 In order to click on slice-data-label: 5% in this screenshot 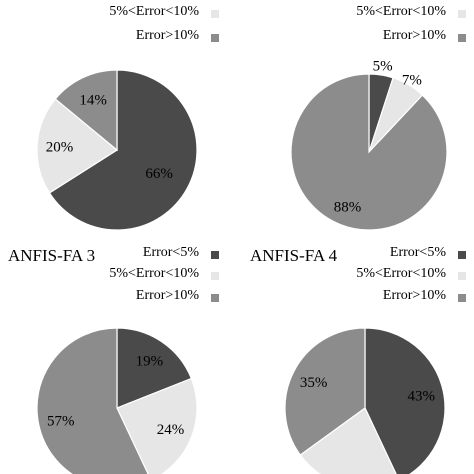, I will do `click(383, 67)`.